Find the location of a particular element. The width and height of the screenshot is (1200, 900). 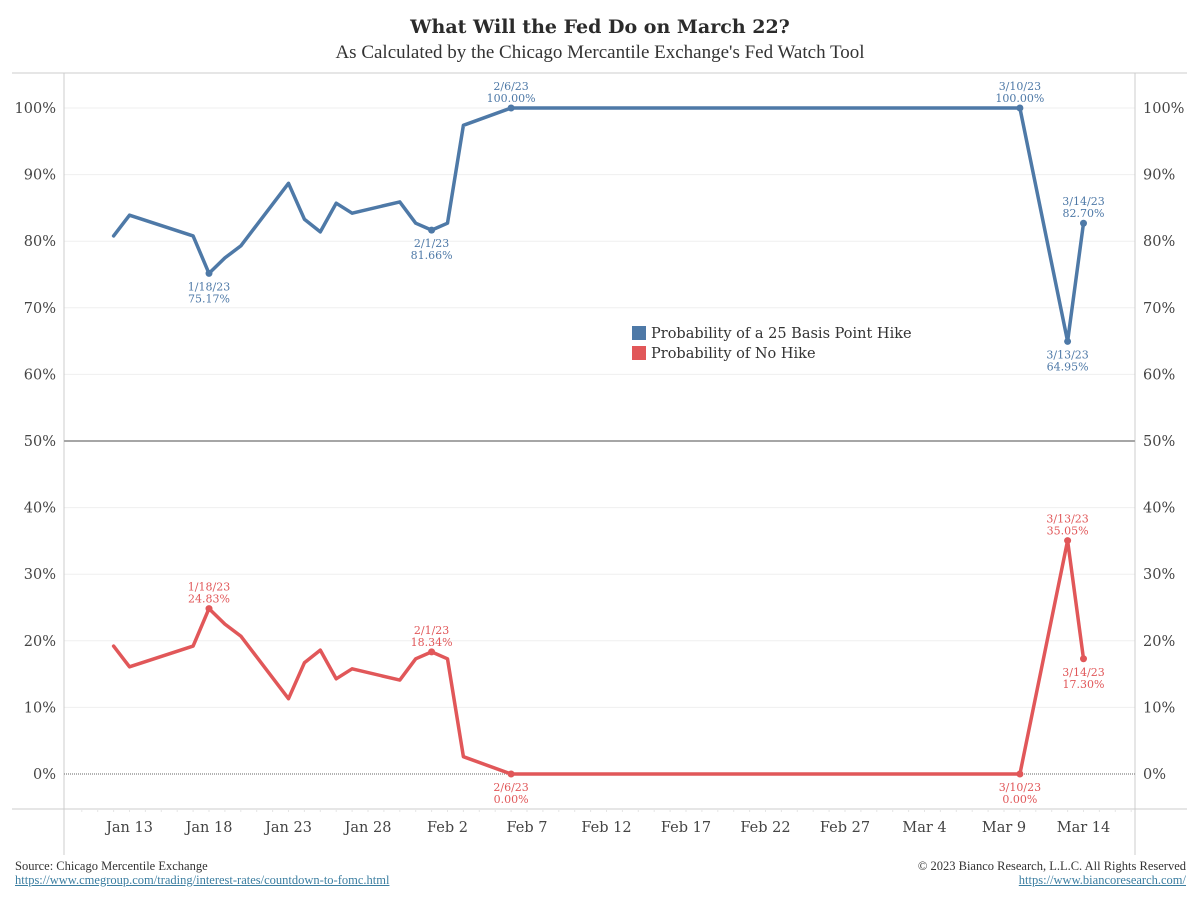

x-tick-label: Feb 22 is located at coordinates (765, 828).